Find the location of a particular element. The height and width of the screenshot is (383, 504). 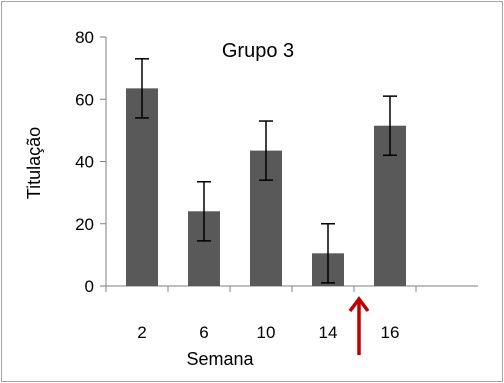

y-tick-label: 0 is located at coordinates (89, 286).